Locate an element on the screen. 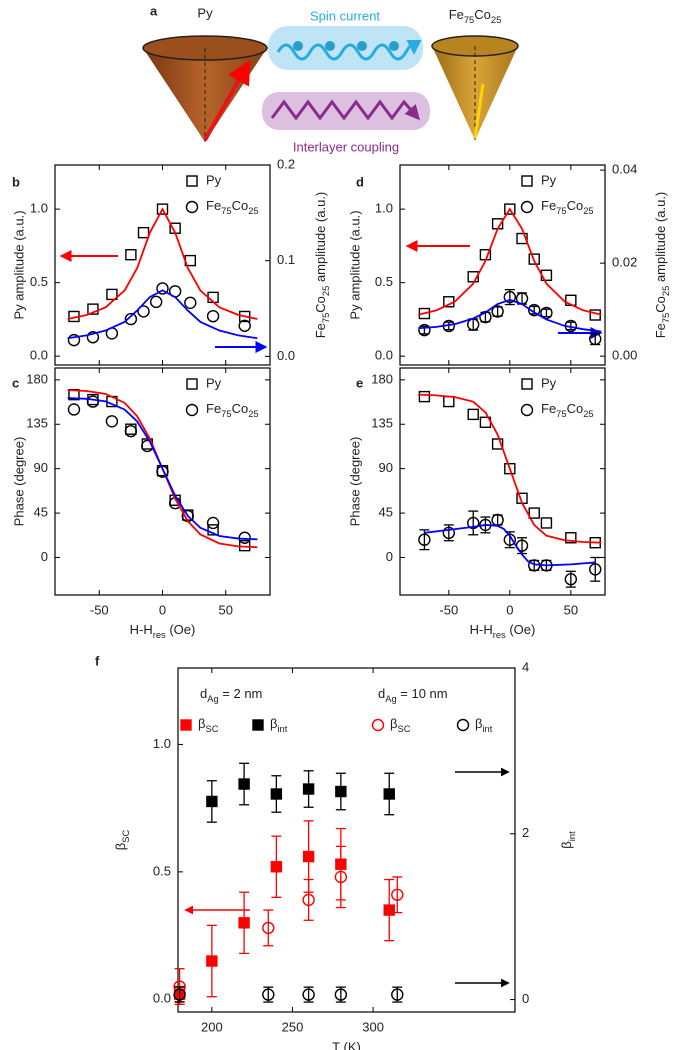  y-tick-label: 1.0 is located at coordinates (39, 208).